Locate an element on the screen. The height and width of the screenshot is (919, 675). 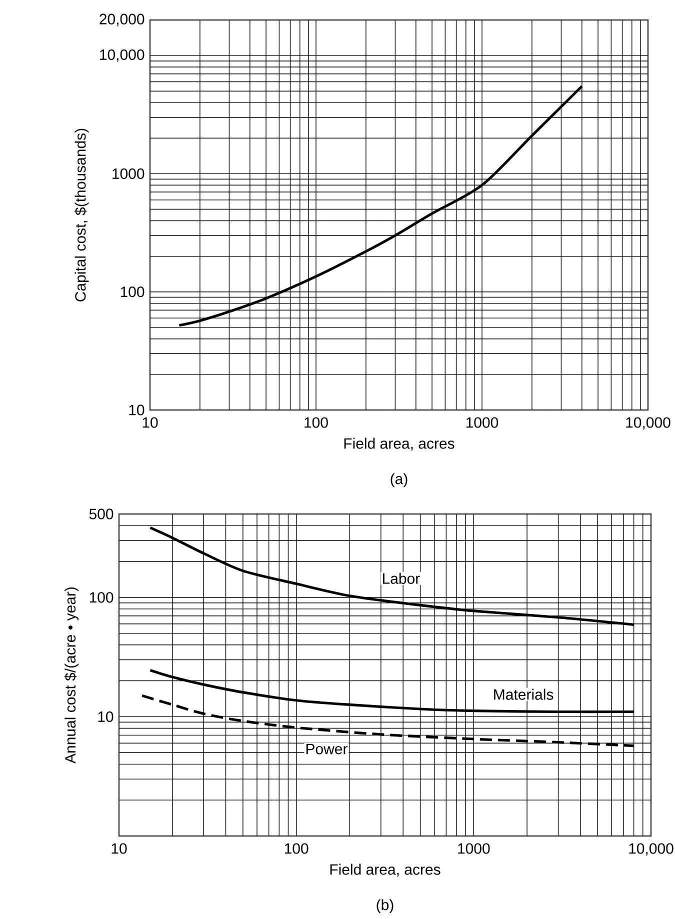
text: (a) is located at coordinates (399, 480).